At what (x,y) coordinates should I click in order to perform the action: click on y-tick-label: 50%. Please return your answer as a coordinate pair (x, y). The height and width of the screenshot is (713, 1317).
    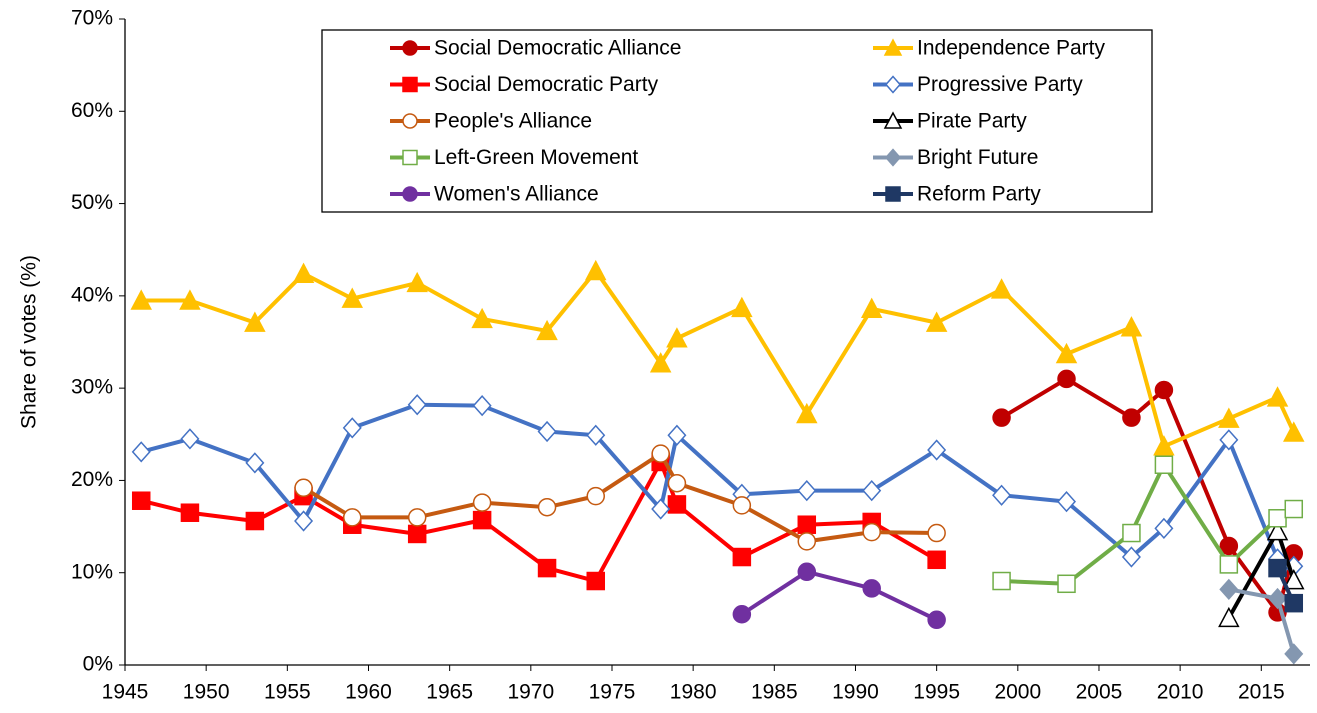
    Looking at the image, I should click on (92, 202).